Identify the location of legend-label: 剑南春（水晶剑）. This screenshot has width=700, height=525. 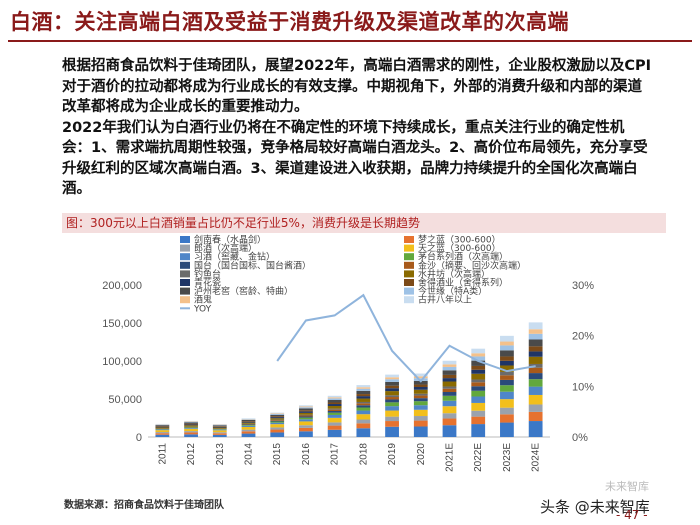
(230, 240).